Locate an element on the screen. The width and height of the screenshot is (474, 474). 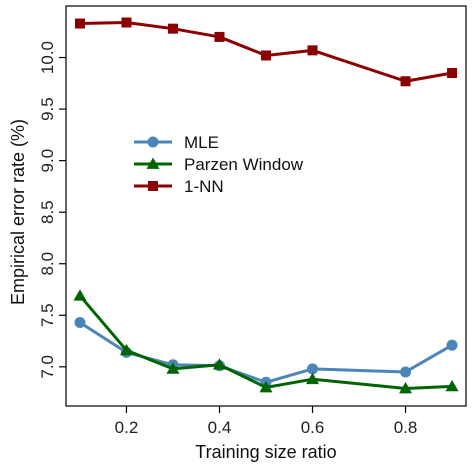
y-tick-label: 9.5 is located at coordinates (47, 109).